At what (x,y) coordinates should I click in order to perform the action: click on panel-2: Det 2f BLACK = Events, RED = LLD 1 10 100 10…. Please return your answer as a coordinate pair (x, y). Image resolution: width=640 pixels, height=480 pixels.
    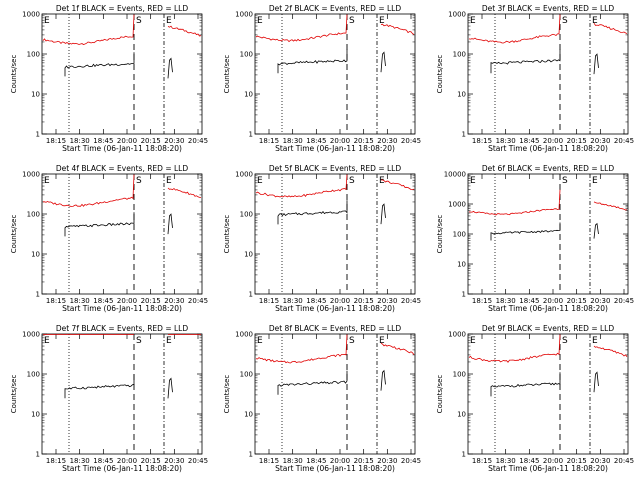
    Looking at the image, I should click on (322, 78).